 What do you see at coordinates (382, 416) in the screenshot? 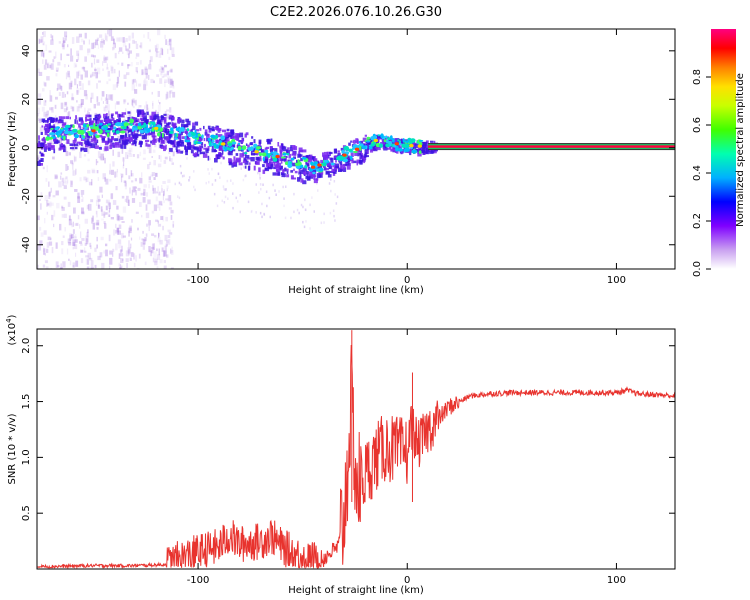
I see `snr-annotations` at bounding box center [382, 416].